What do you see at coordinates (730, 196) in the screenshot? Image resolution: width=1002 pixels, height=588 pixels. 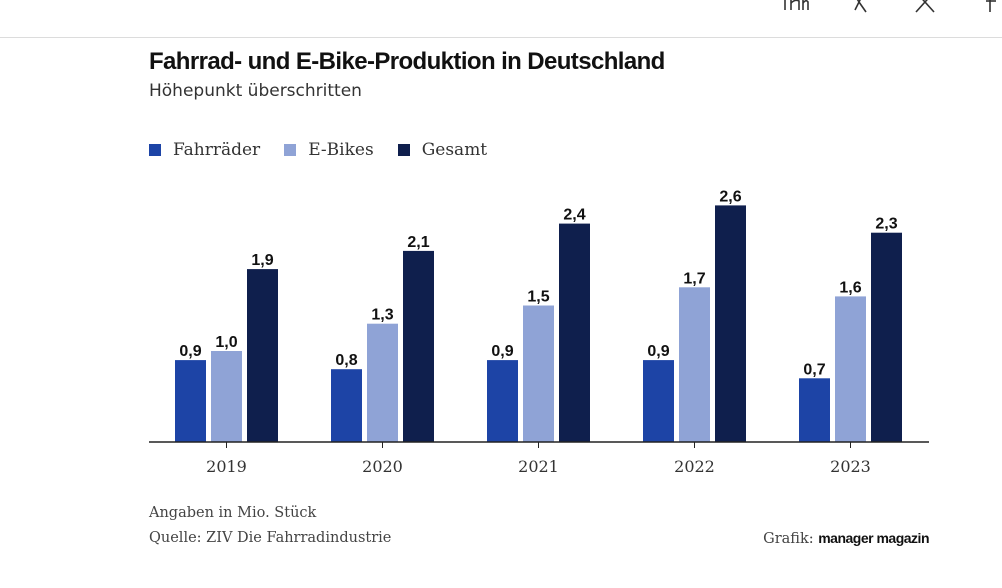 I see `data-label-2022-2: 2,6` at bounding box center [730, 196].